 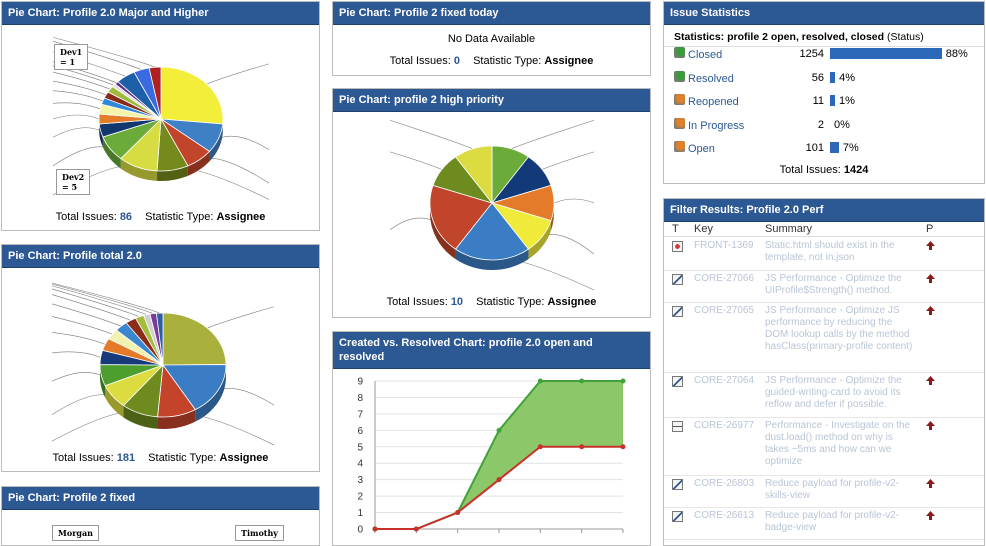 I want to click on y-tick-label: 5, so click(x=360, y=447).